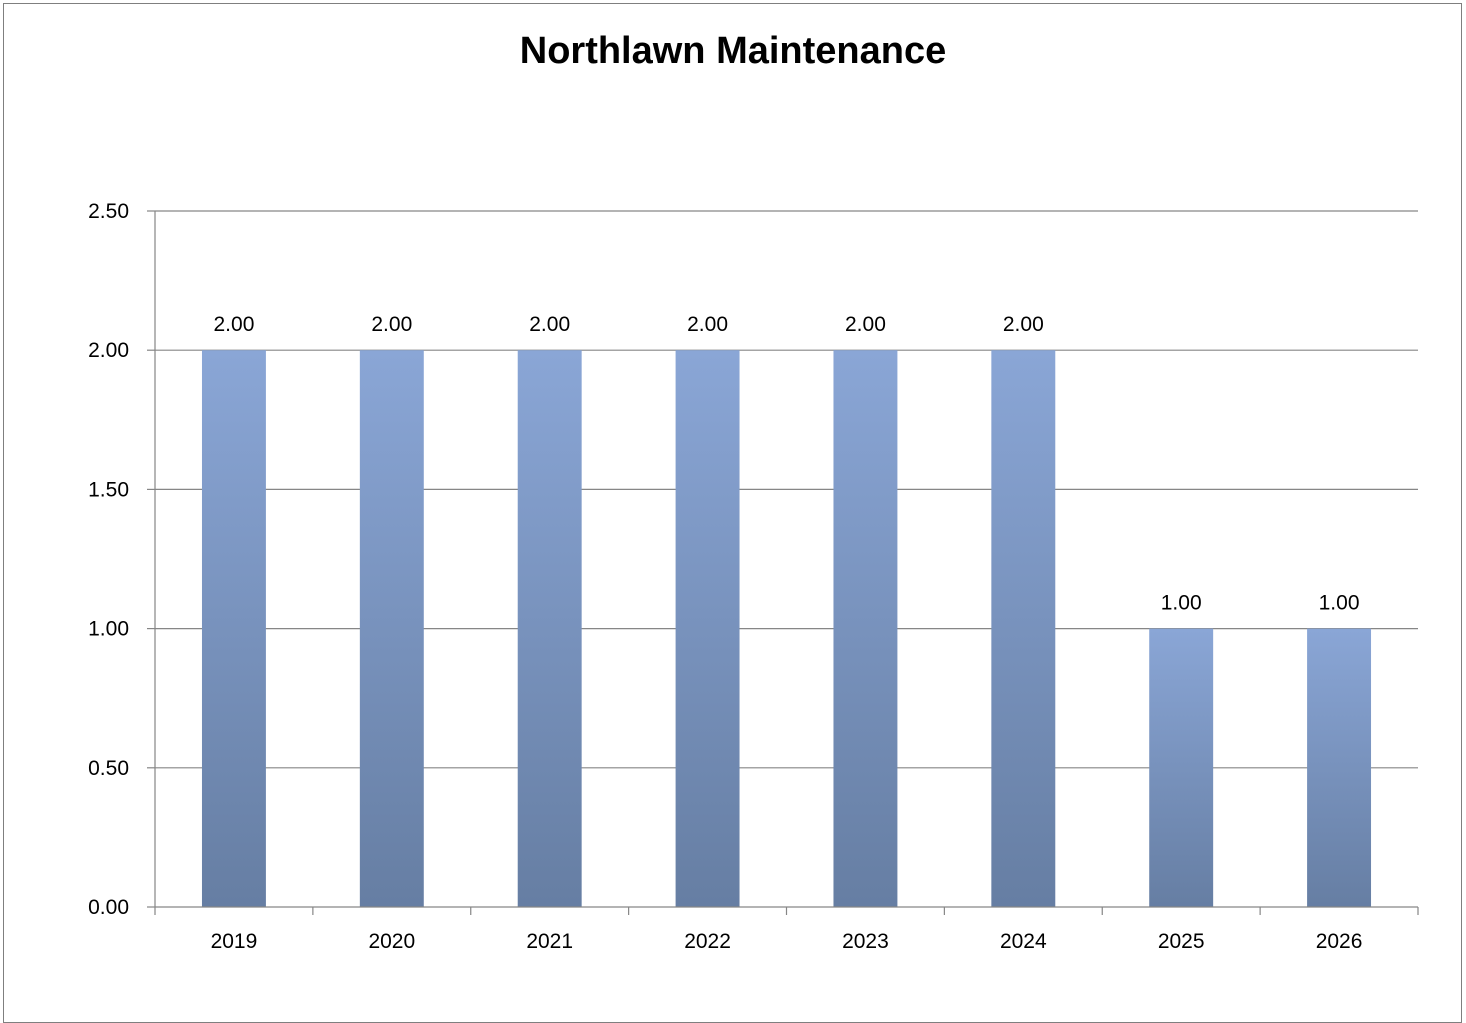 This screenshot has height=1023, width=1466. Describe the element at coordinates (707, 324) in the screenshot. I see `data-label-2022: 2.00` at that location.